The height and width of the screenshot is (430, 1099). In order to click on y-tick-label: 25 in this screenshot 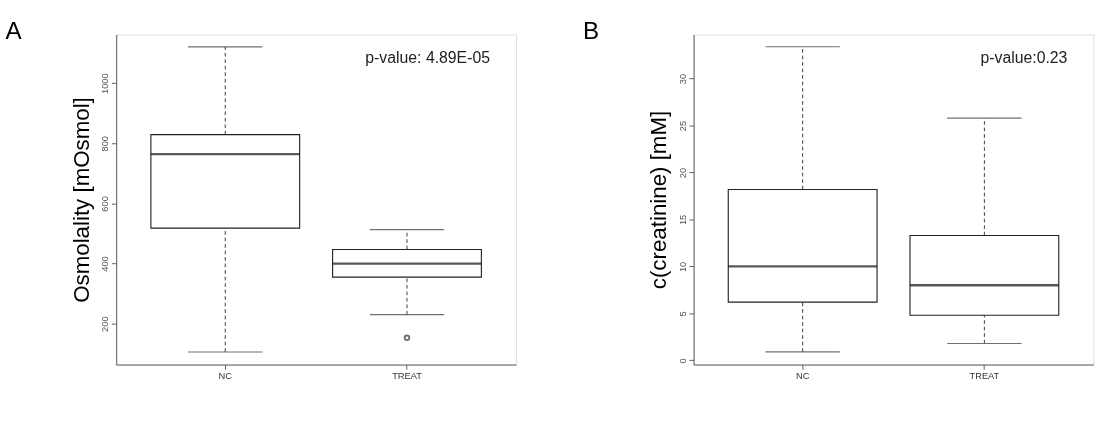, I will do `click(682, 126)`.